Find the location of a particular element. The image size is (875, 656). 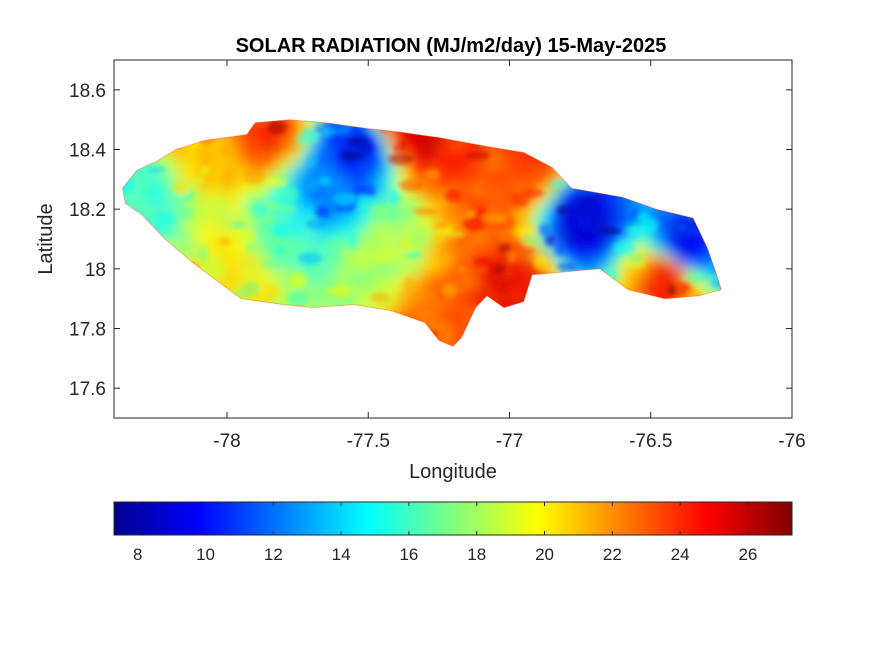

x-tick-label: -78 is located at coordinates (226, 441).